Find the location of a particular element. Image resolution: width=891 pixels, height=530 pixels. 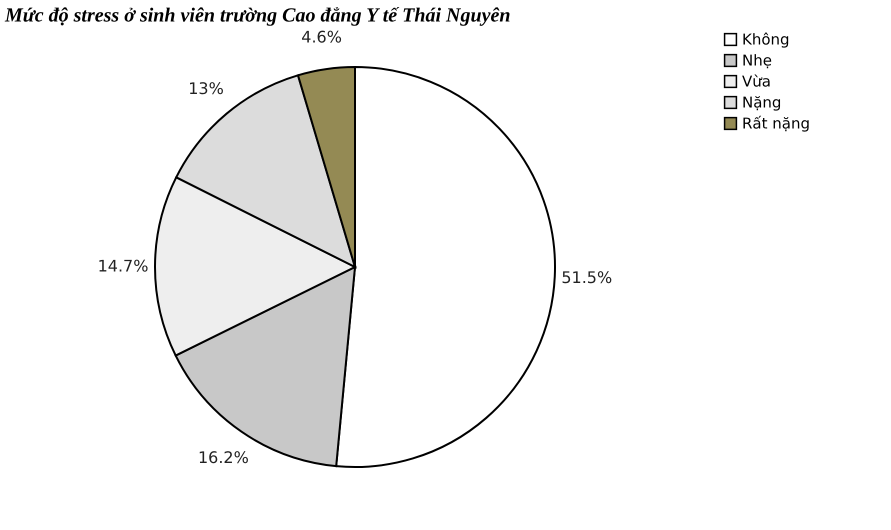

data-label: 4.6% is located at coordinates (321, 36).